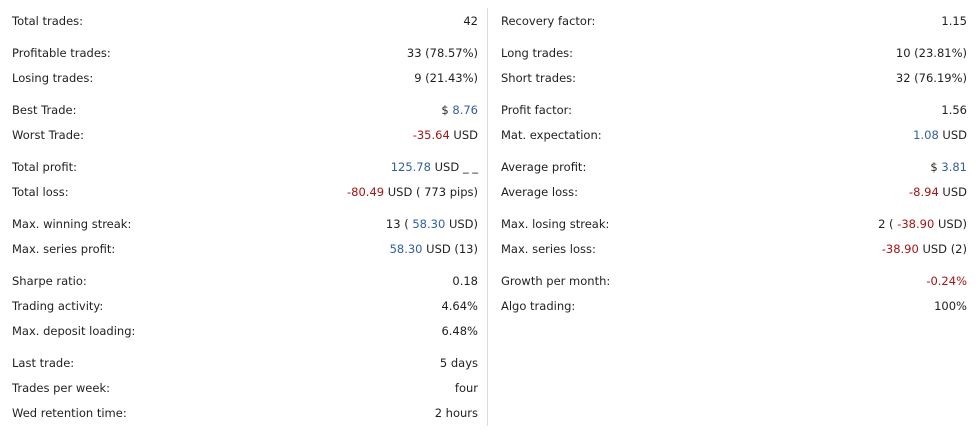 The width and height of the screenshot is (980, 437). What do you see at coordinates (410, 167) in the screenshot?
I see `total-profit-amount: 125.78` at bounding box center [410, 167].